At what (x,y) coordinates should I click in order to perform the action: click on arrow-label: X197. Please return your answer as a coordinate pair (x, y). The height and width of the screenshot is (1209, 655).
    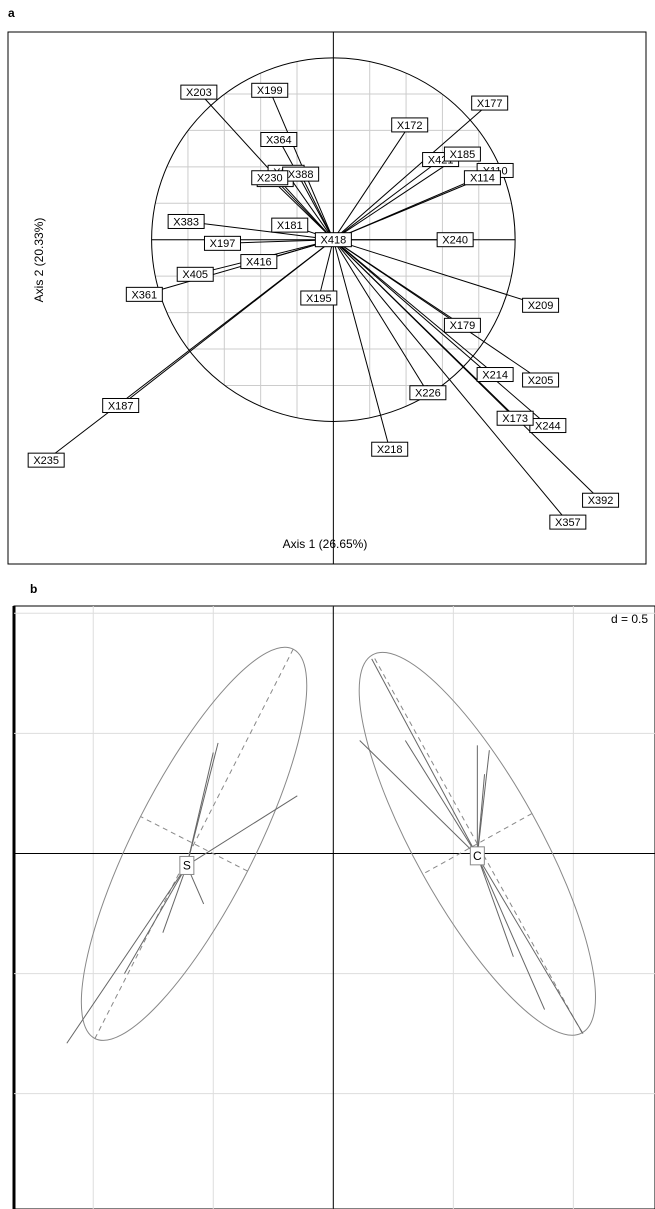
    Looking at the image, I should click on (223, 244).